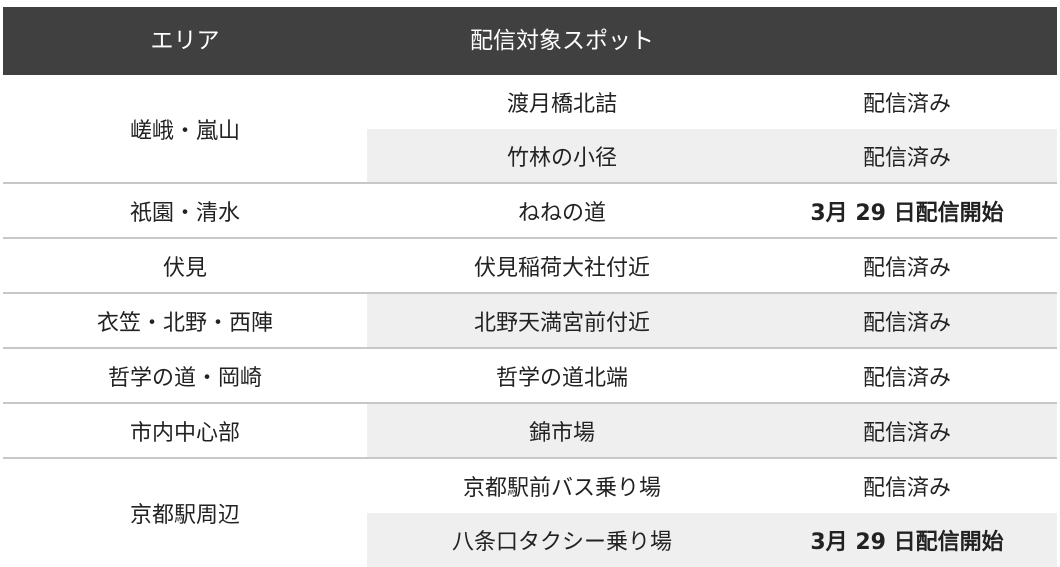  I want to click on header-area: エリア, so click(185, 41).